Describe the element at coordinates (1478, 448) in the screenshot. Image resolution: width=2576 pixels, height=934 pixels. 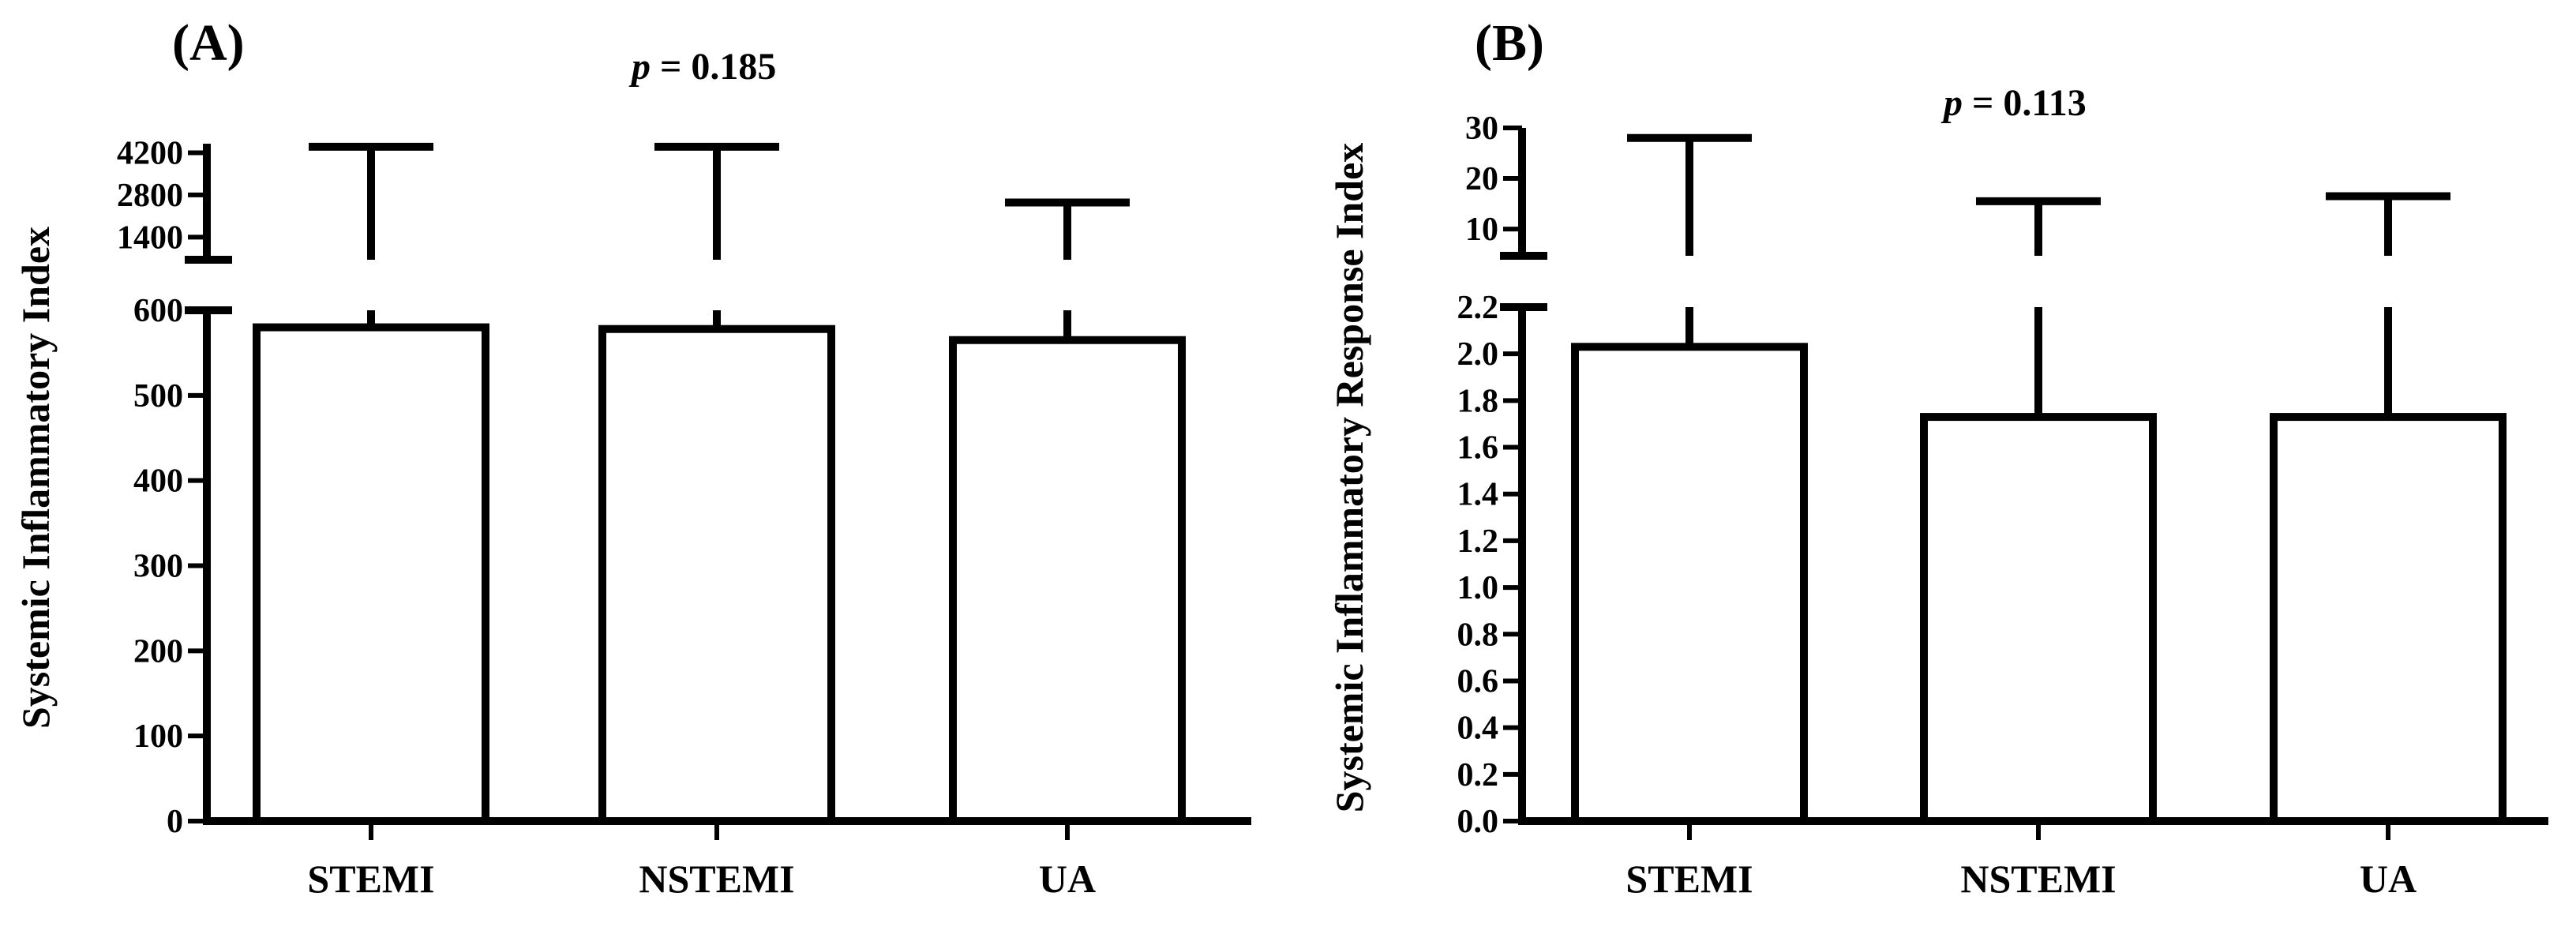
I see `panel-b-y-tick-label: 1.6` at that location.